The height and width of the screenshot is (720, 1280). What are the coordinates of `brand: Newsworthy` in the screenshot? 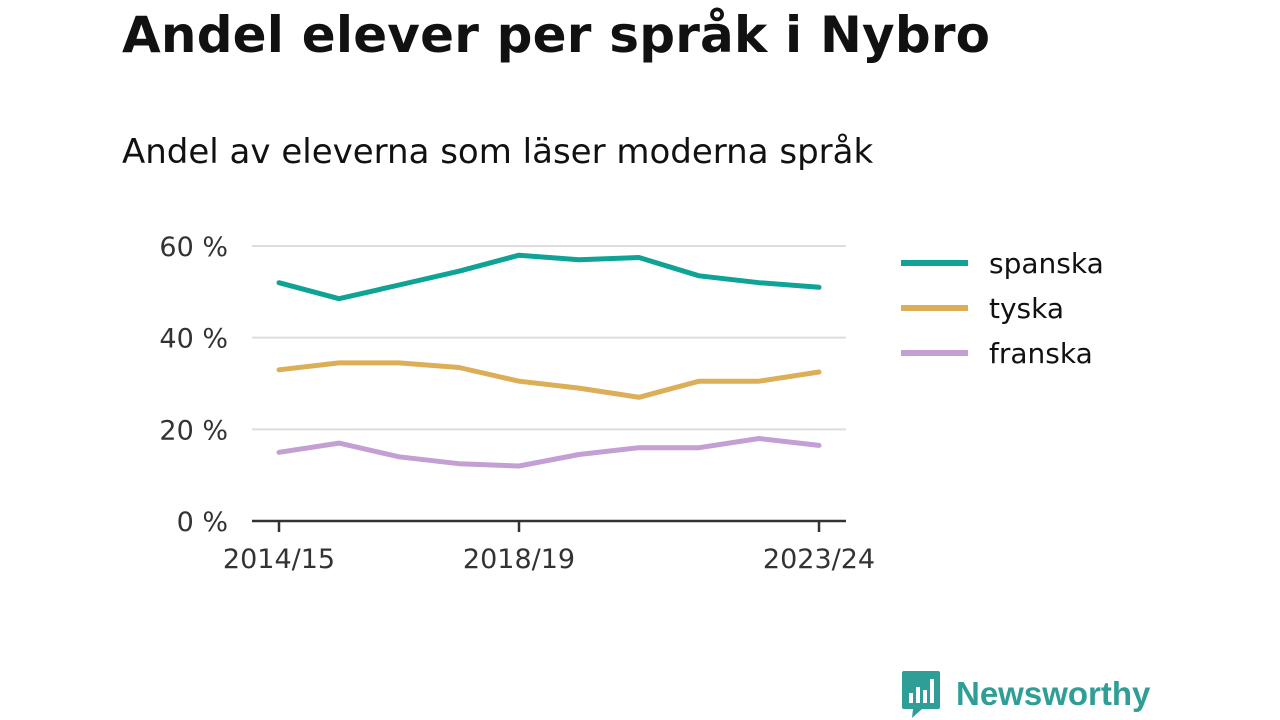 It's located at (1025, 694).